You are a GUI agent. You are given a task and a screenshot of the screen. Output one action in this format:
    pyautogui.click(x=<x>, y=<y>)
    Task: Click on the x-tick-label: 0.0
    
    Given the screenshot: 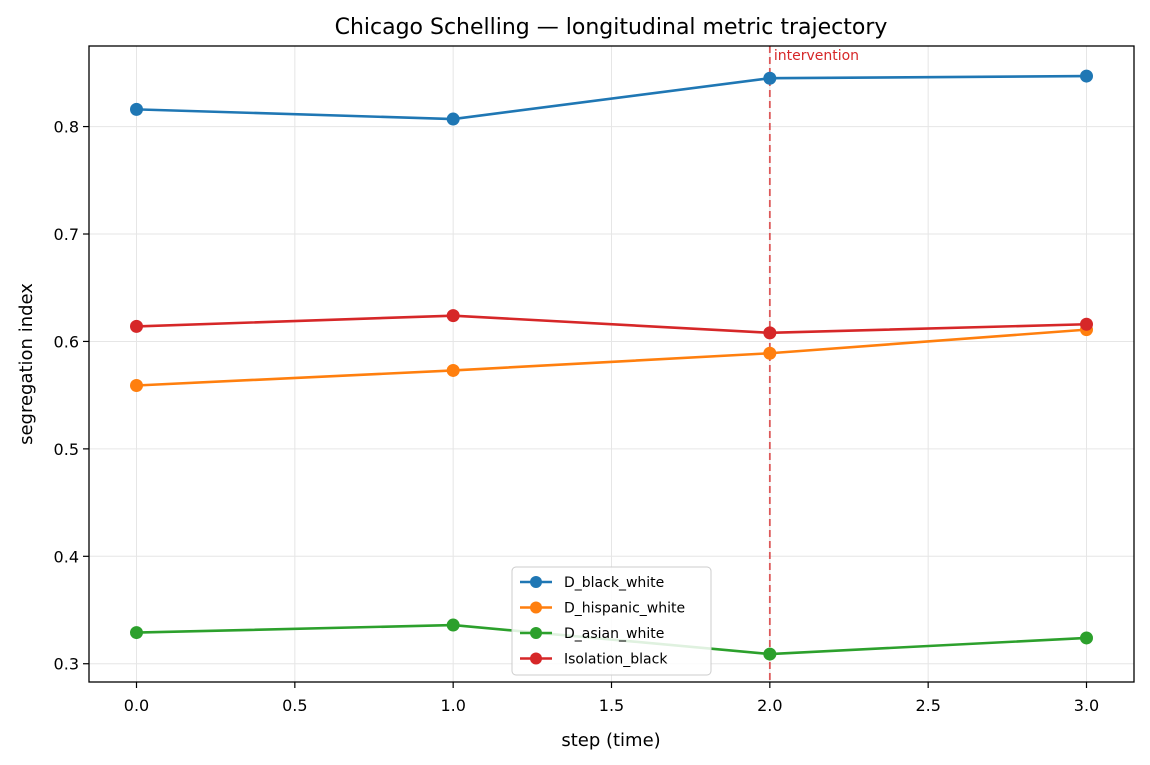 What is the action you would take?
    pyautogui.click(x=136, y=705)
    